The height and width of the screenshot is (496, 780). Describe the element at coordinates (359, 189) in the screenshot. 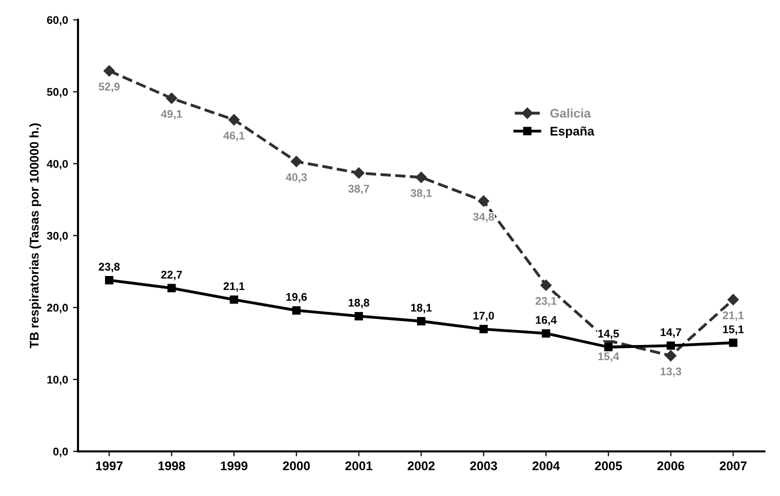

I see `data-label: 38,7` at that location.